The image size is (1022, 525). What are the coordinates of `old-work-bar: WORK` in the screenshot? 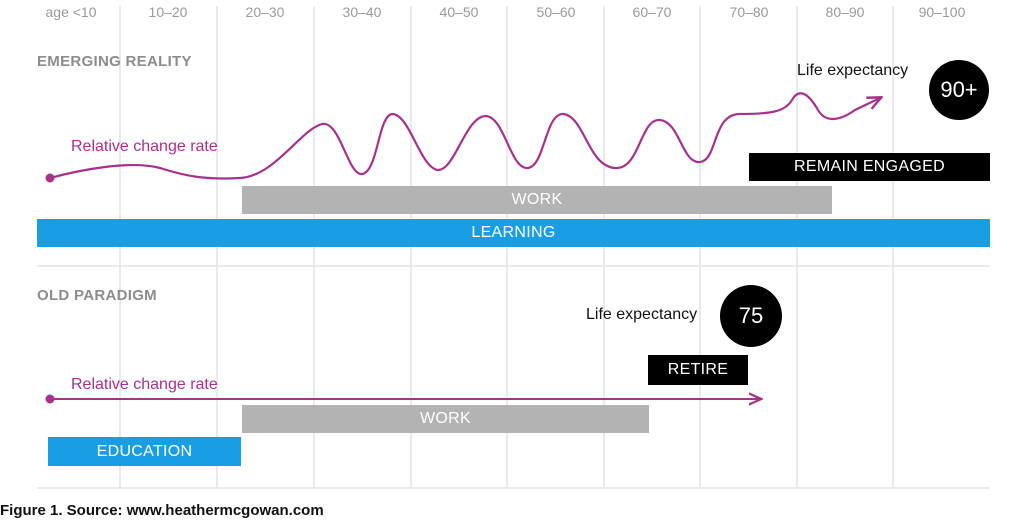 It's located at (445, 419).